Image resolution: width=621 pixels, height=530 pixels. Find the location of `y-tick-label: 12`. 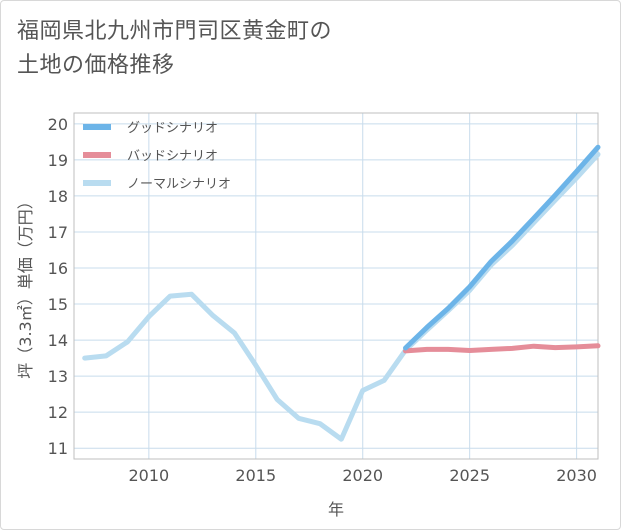

y-tick-label: 12 is located at coordinates (58, 412).